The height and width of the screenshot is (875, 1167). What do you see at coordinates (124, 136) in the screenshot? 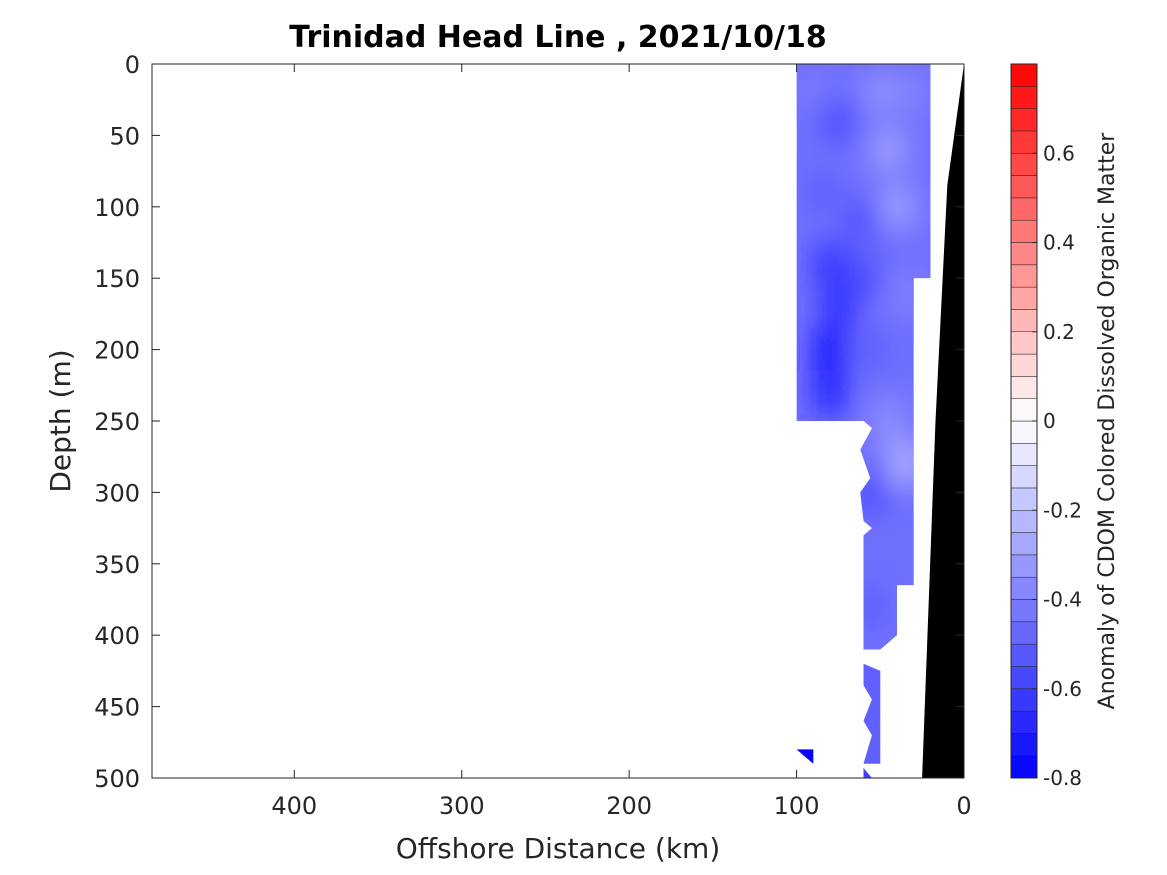
I see `y-tick-label: 50` at bounding box center [124, 136].